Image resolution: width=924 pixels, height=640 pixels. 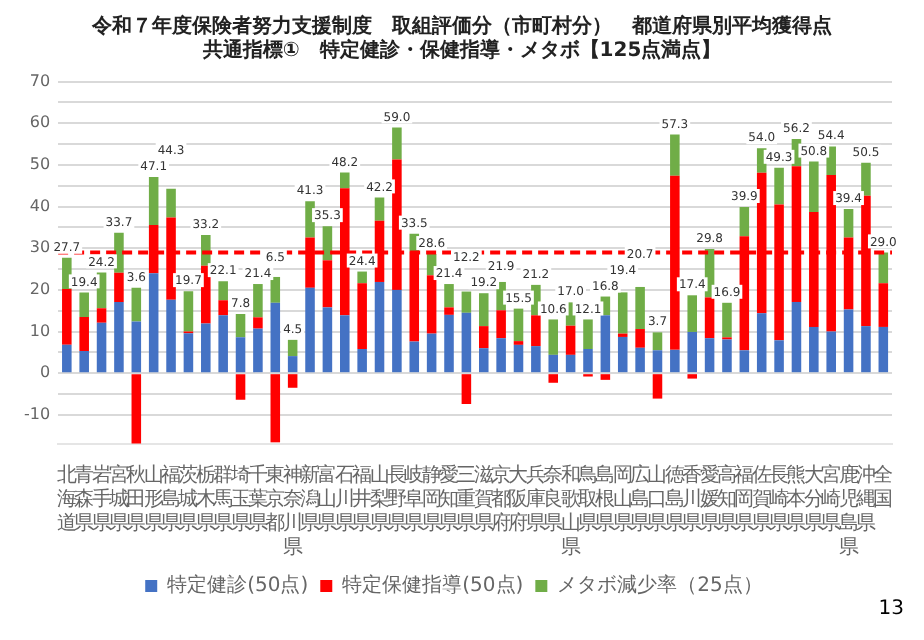 What do you see at coordinates (40, 80) in the screenshot?
I see `y-tick-label: 70` at bounding box center [40, 80].